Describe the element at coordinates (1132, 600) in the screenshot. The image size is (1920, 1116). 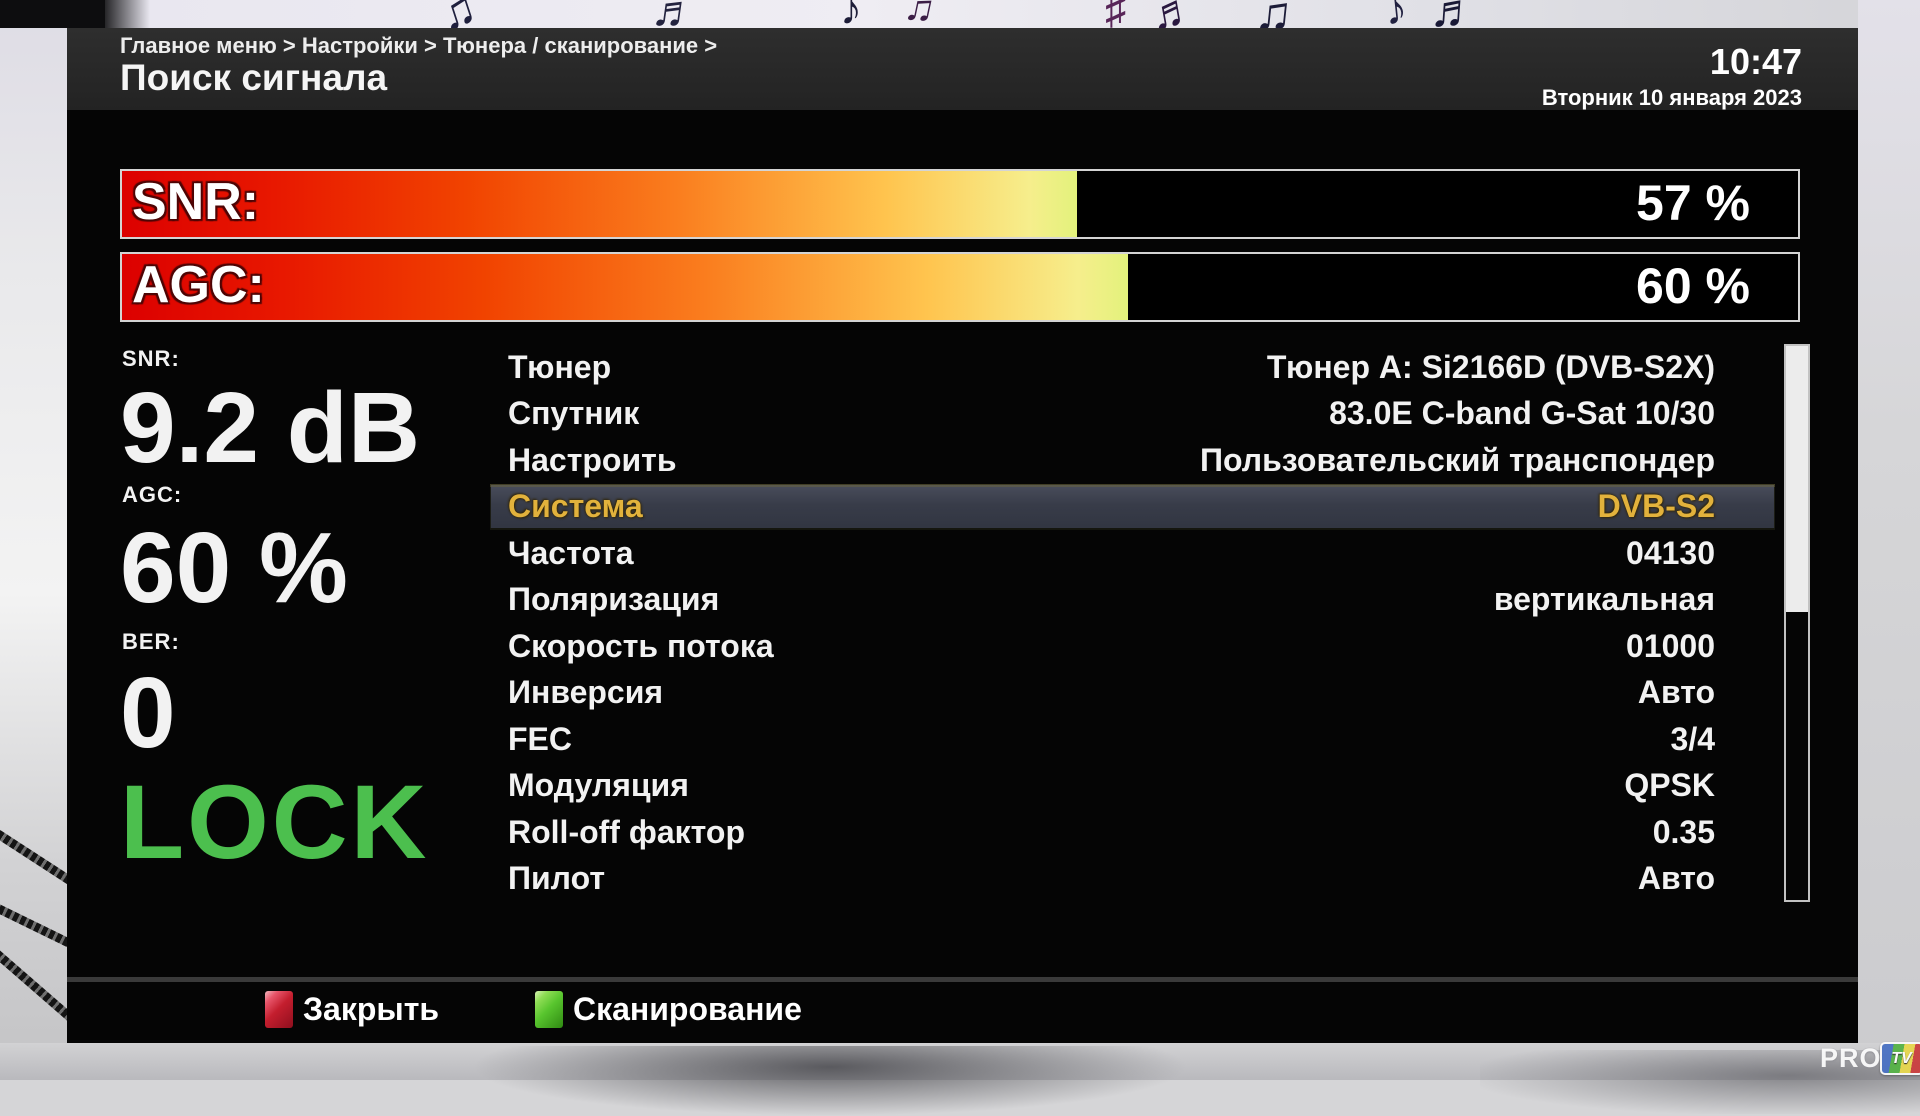
I see `settings-row: Поляризация вертикальная` at that location.